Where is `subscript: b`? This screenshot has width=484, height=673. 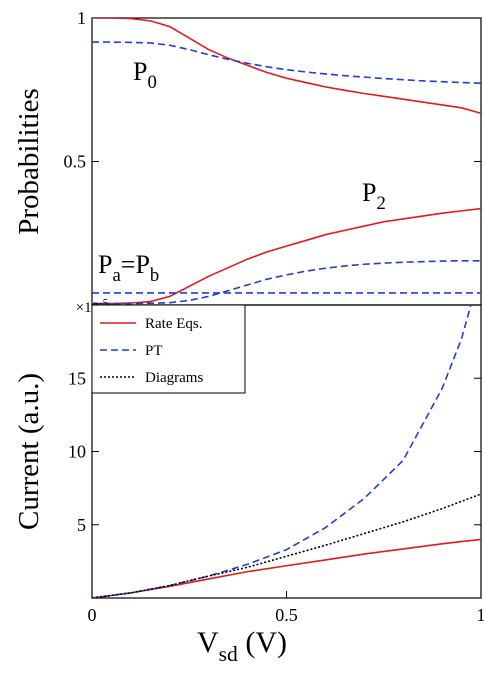 subscript: b is located at coordinates (154, 275).